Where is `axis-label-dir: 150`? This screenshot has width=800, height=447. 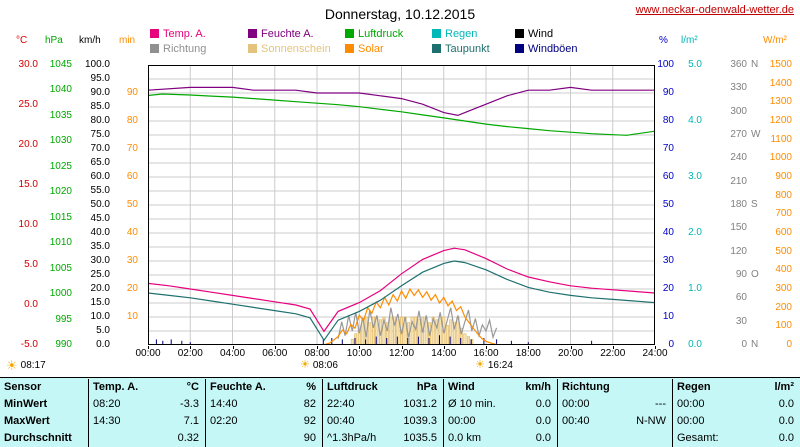 axis-label-dir: 150 is located at coordinates (738, 228).